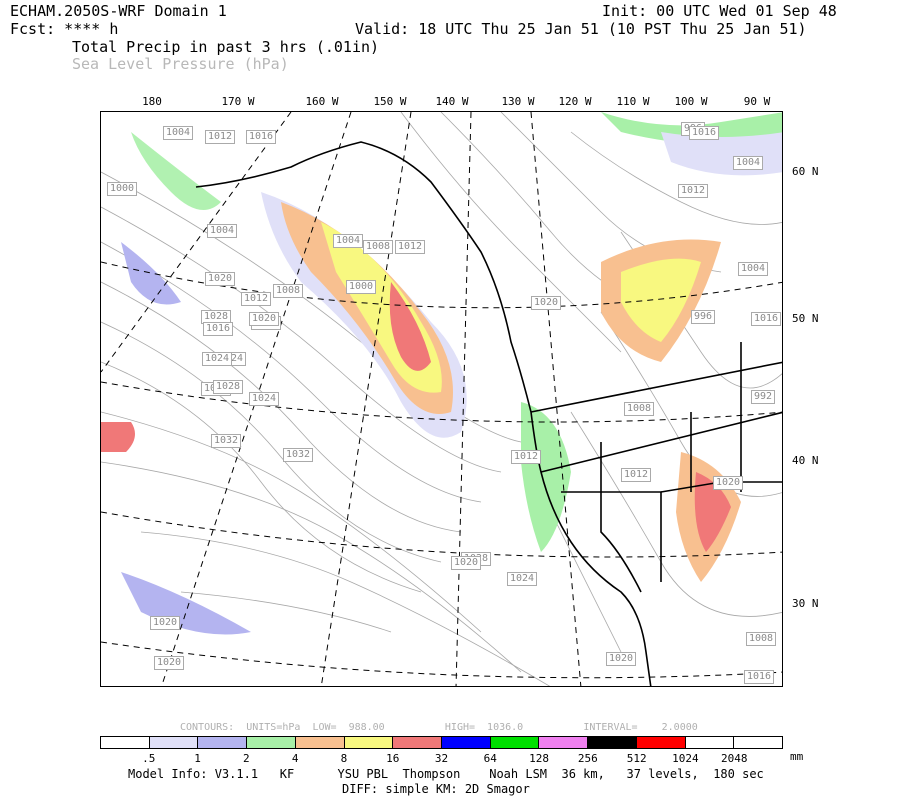 Image resolution: width=900 pixels, height=800 pixels. Describe the element at coordinates (703, 317) in the screenshot. I see `contour-label: 996` at that location.